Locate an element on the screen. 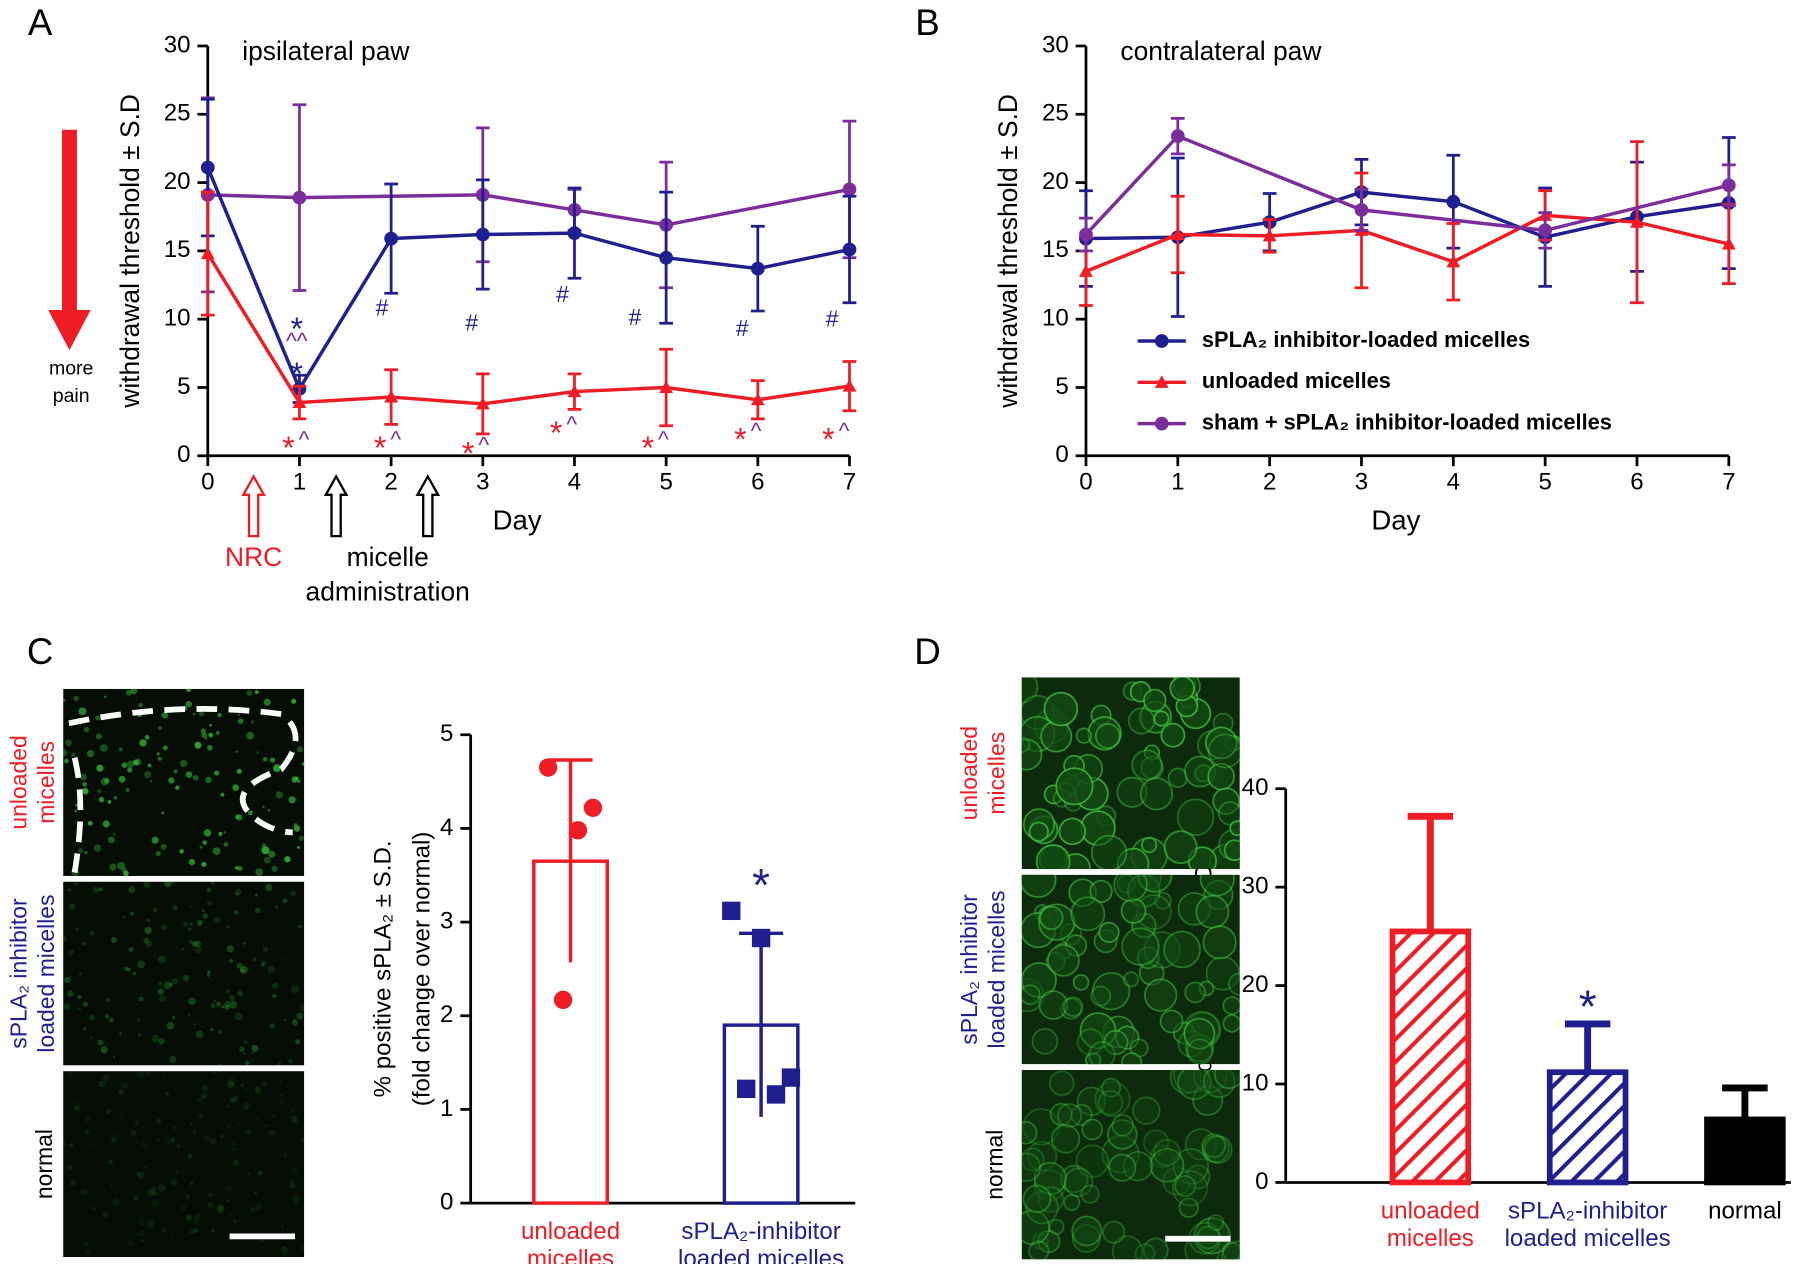  x-tick-label-line: sPLA₂-inhibitor is located at coordinates (1587, 1211).